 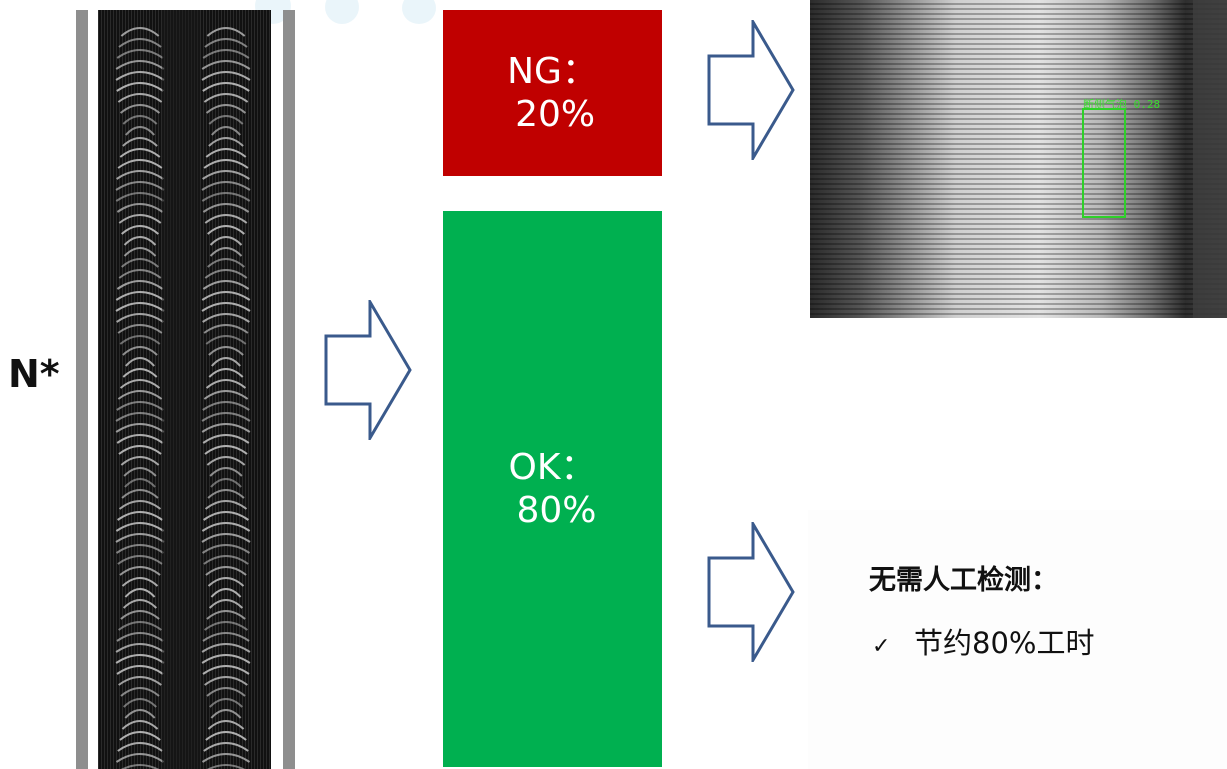 I want to click on note-item: ✓ 节约80%工时, so click(x=983, y=641).